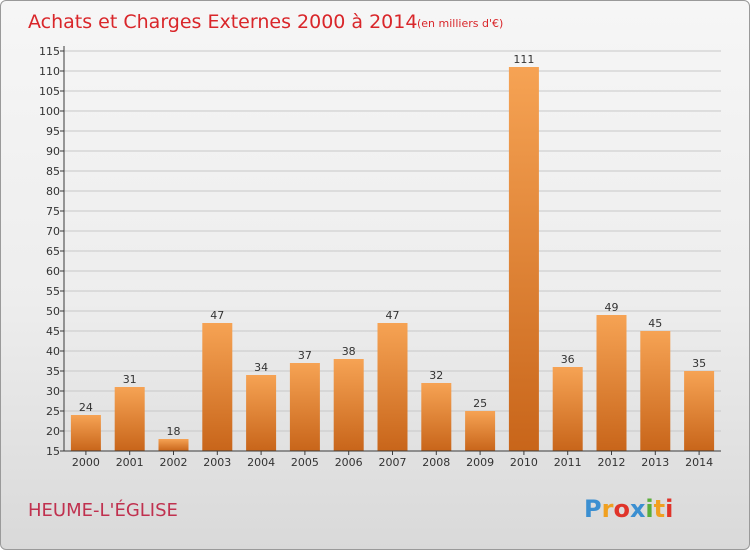 The height and width of the screenshot is (550, 750). I want to click on bar-2010, so click(523, 259).